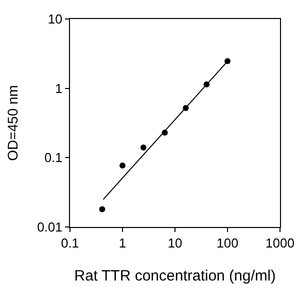 The width and height of the screenshot is (308, 297). What do you see at coordinates (280, 243) in the screenshot?
I see `x-tick-label: 1000` at bounding box center [280, 243].